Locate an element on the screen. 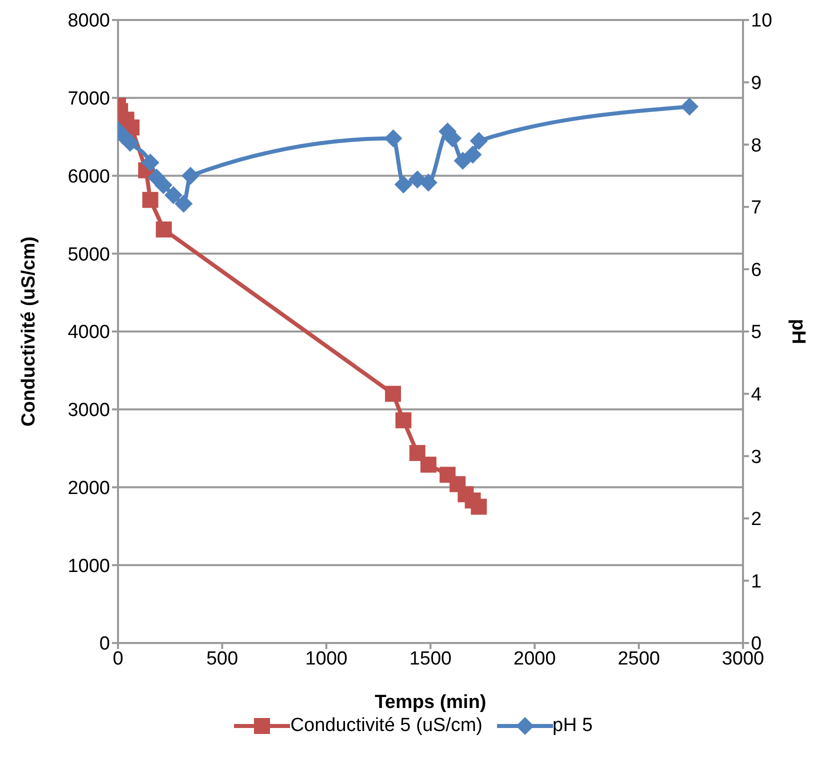  x-axis-title: Temps (min) is located at coordinates (430, 702).